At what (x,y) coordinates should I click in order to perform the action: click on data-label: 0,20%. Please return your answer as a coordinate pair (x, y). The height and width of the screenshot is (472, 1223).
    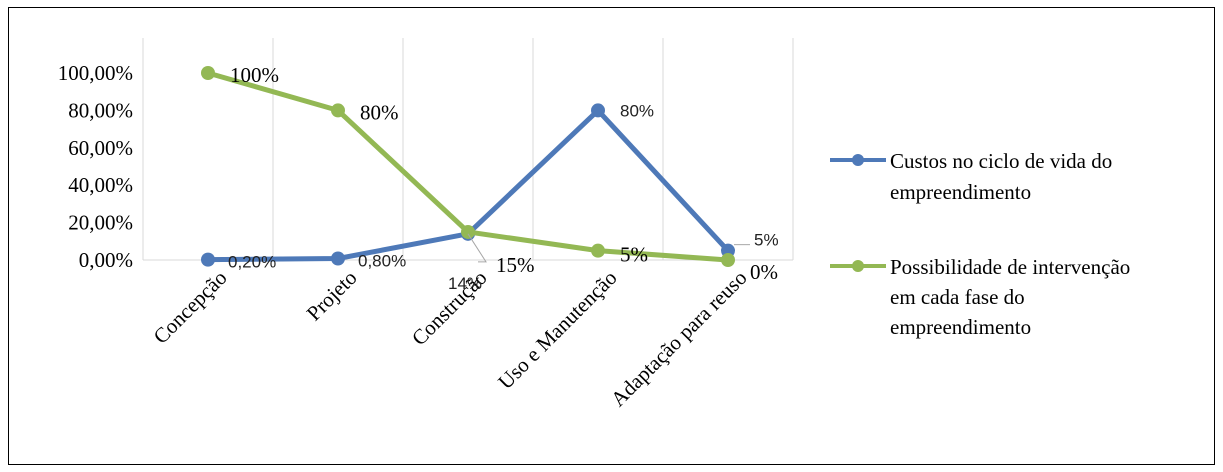
    Looking at the image, I should click on (252, 262).